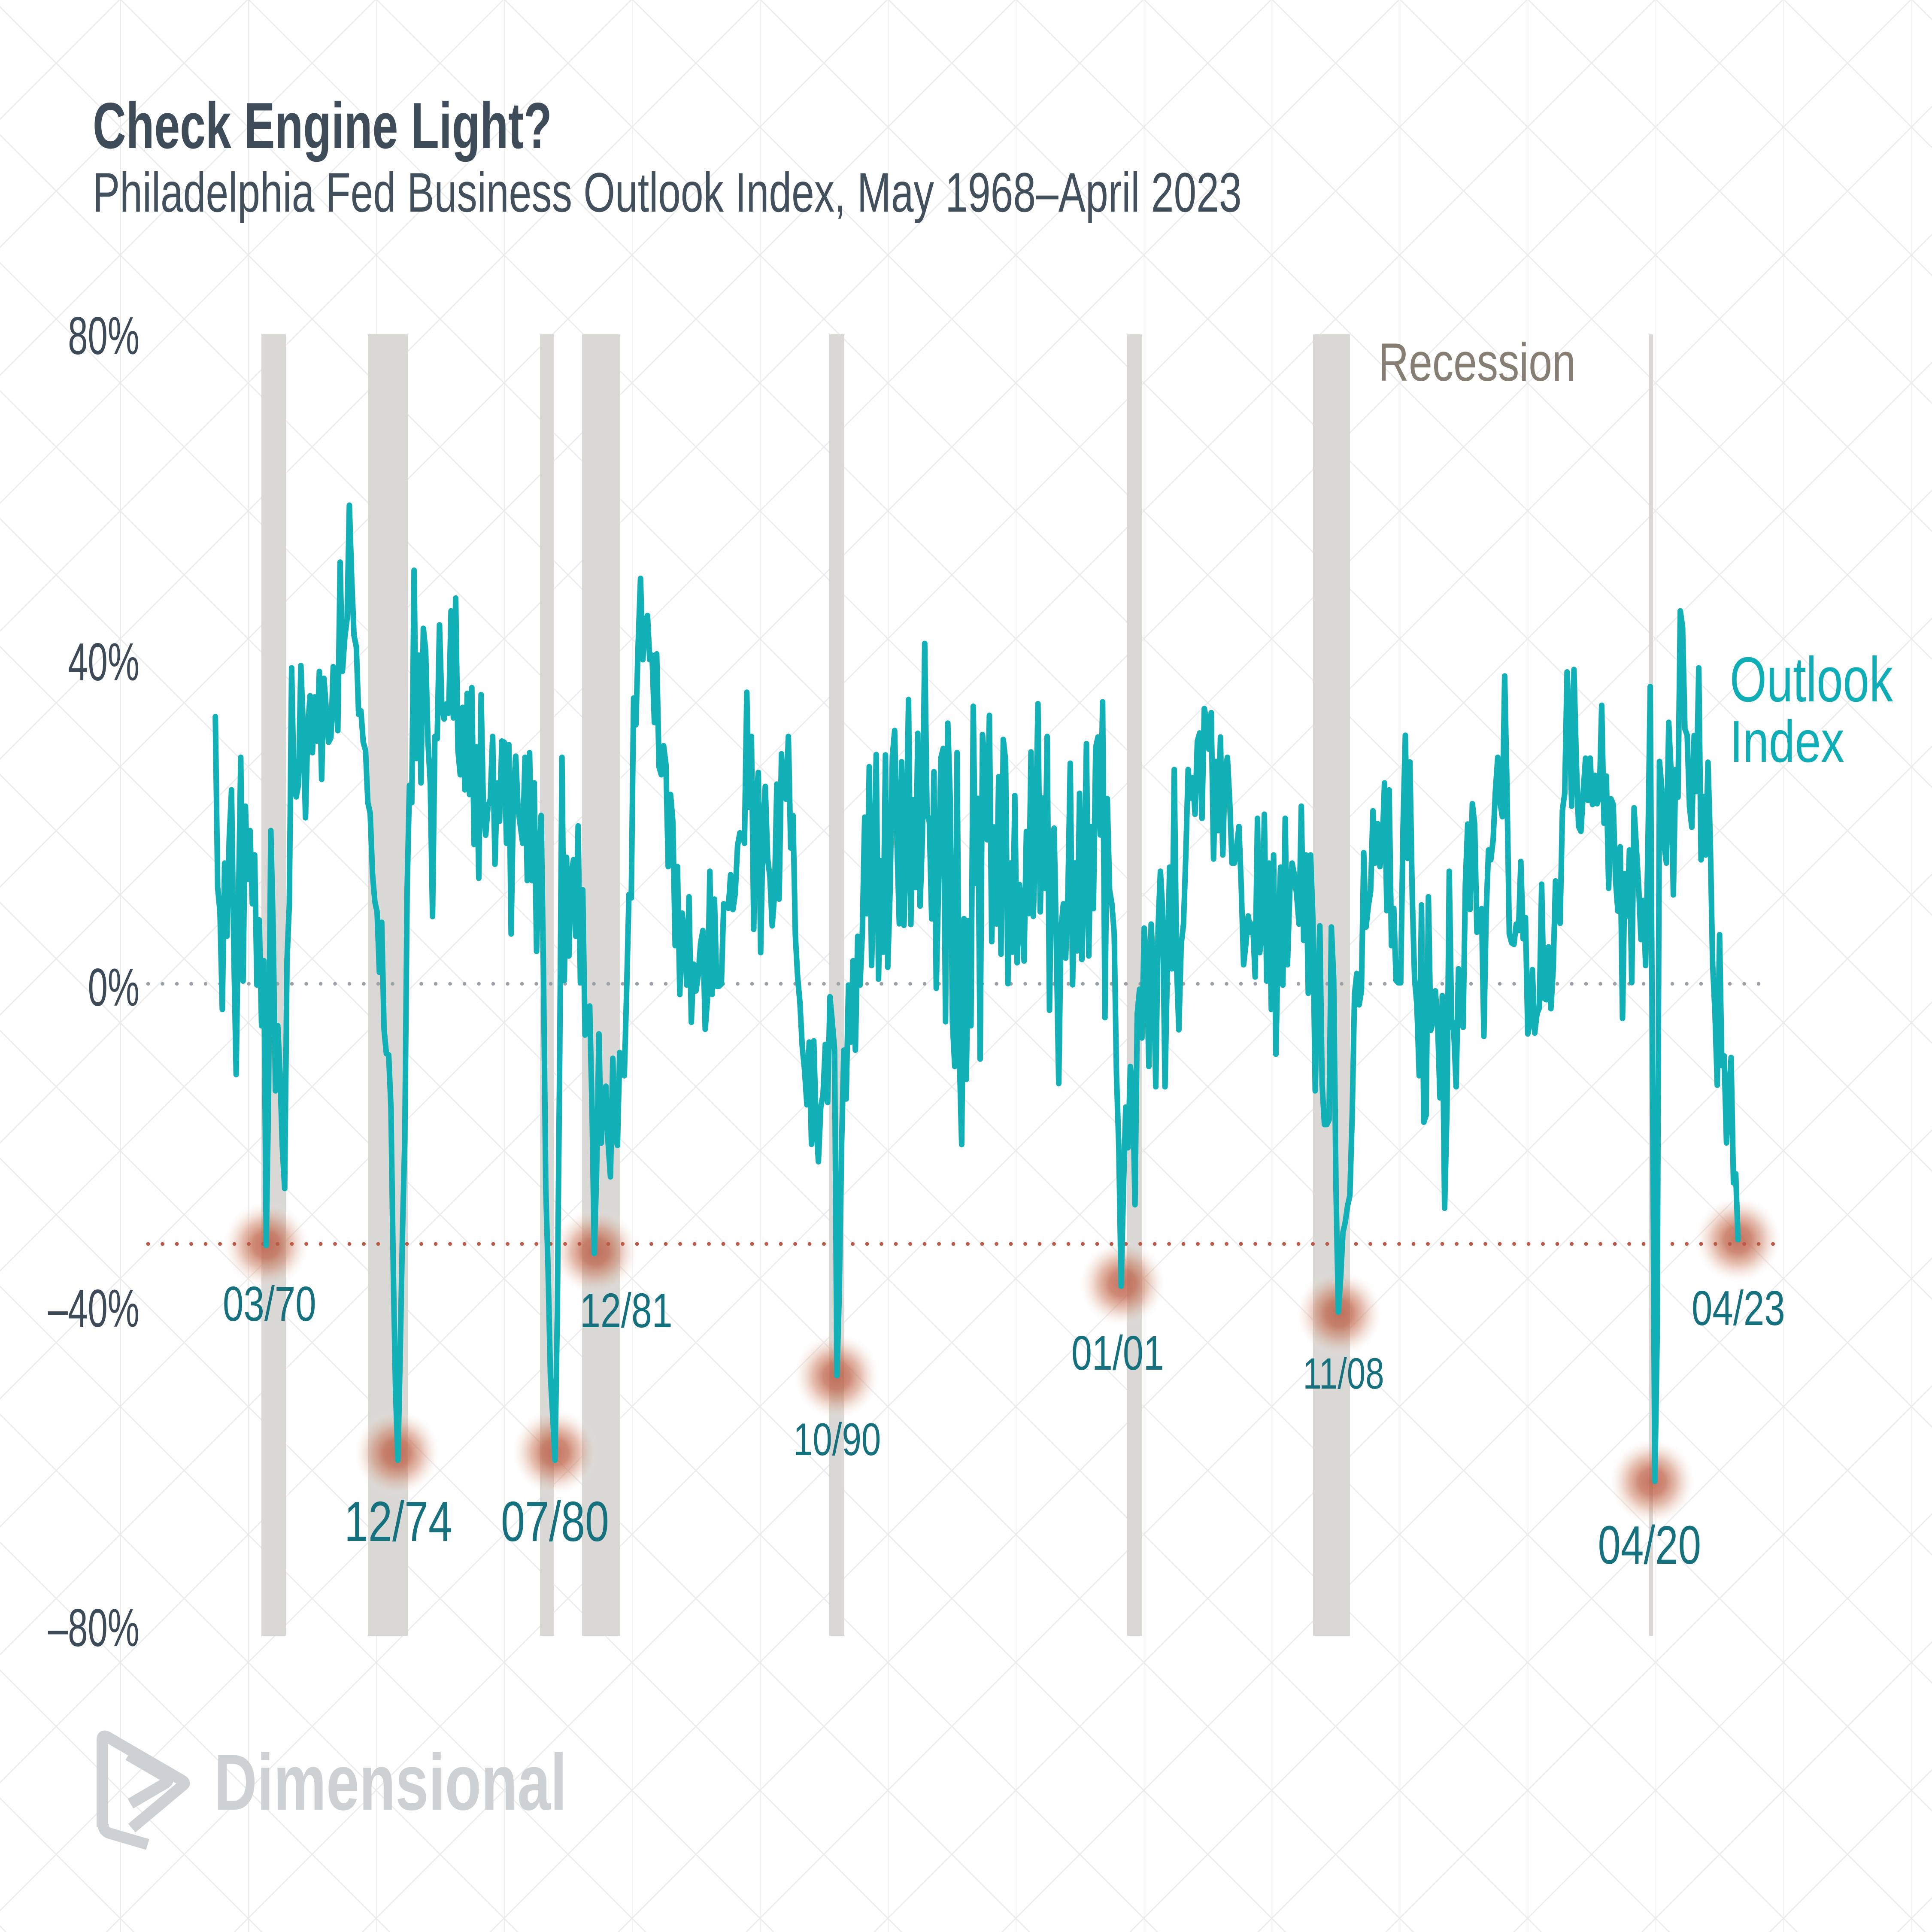 The width and height of the screenshot is (1932, 1932). Describe the element at coordinates (1787, 742) in the screenshot. I see `svg-text: Index` at that location.